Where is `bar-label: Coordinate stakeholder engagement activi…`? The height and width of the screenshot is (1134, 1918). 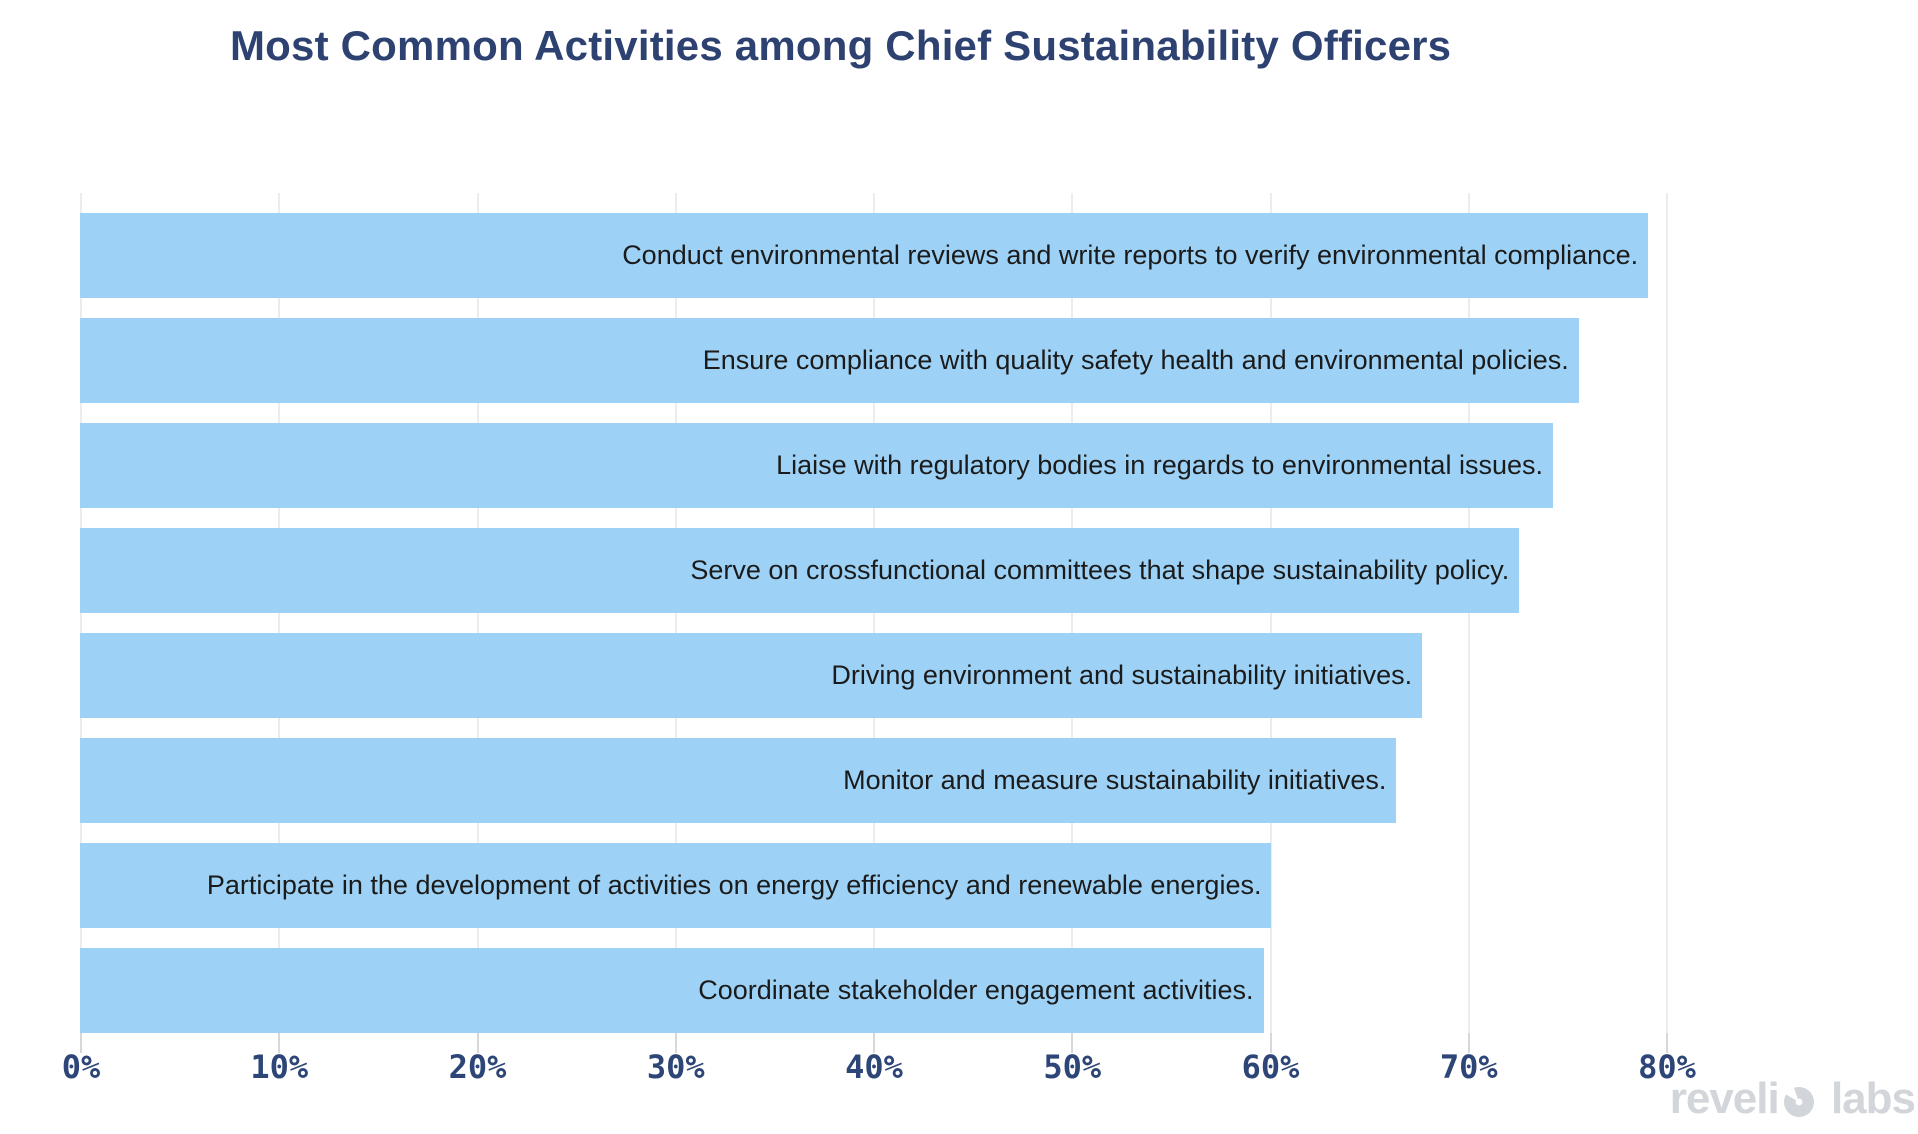
bar-label: Coordinate stakeholder engagement activi… is located at coordinates (976, 990).